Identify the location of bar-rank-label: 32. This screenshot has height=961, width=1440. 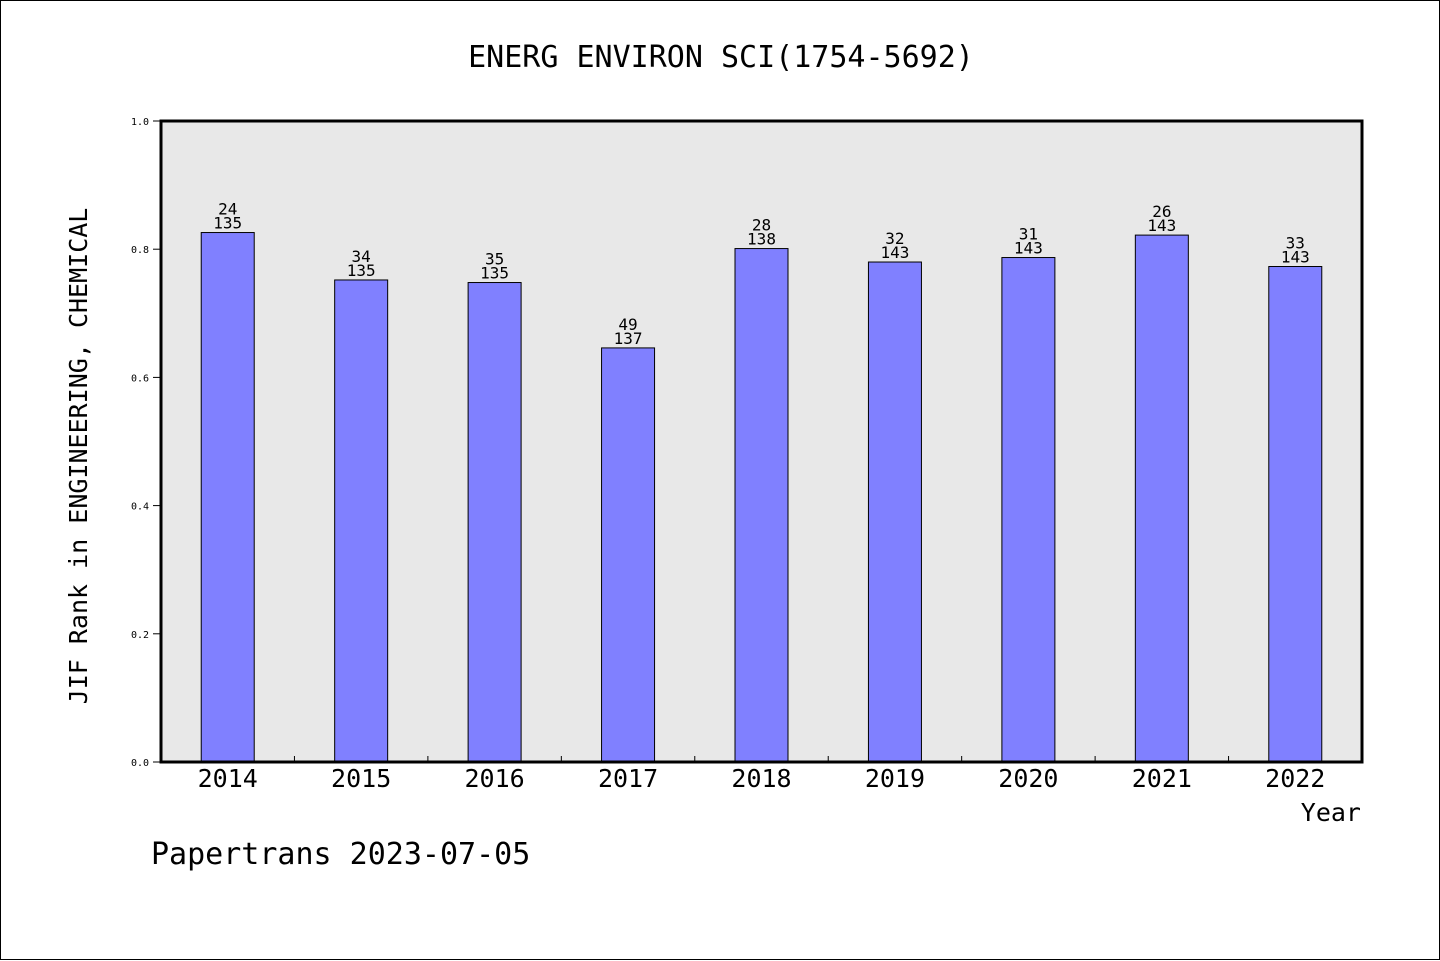
(894, 238).